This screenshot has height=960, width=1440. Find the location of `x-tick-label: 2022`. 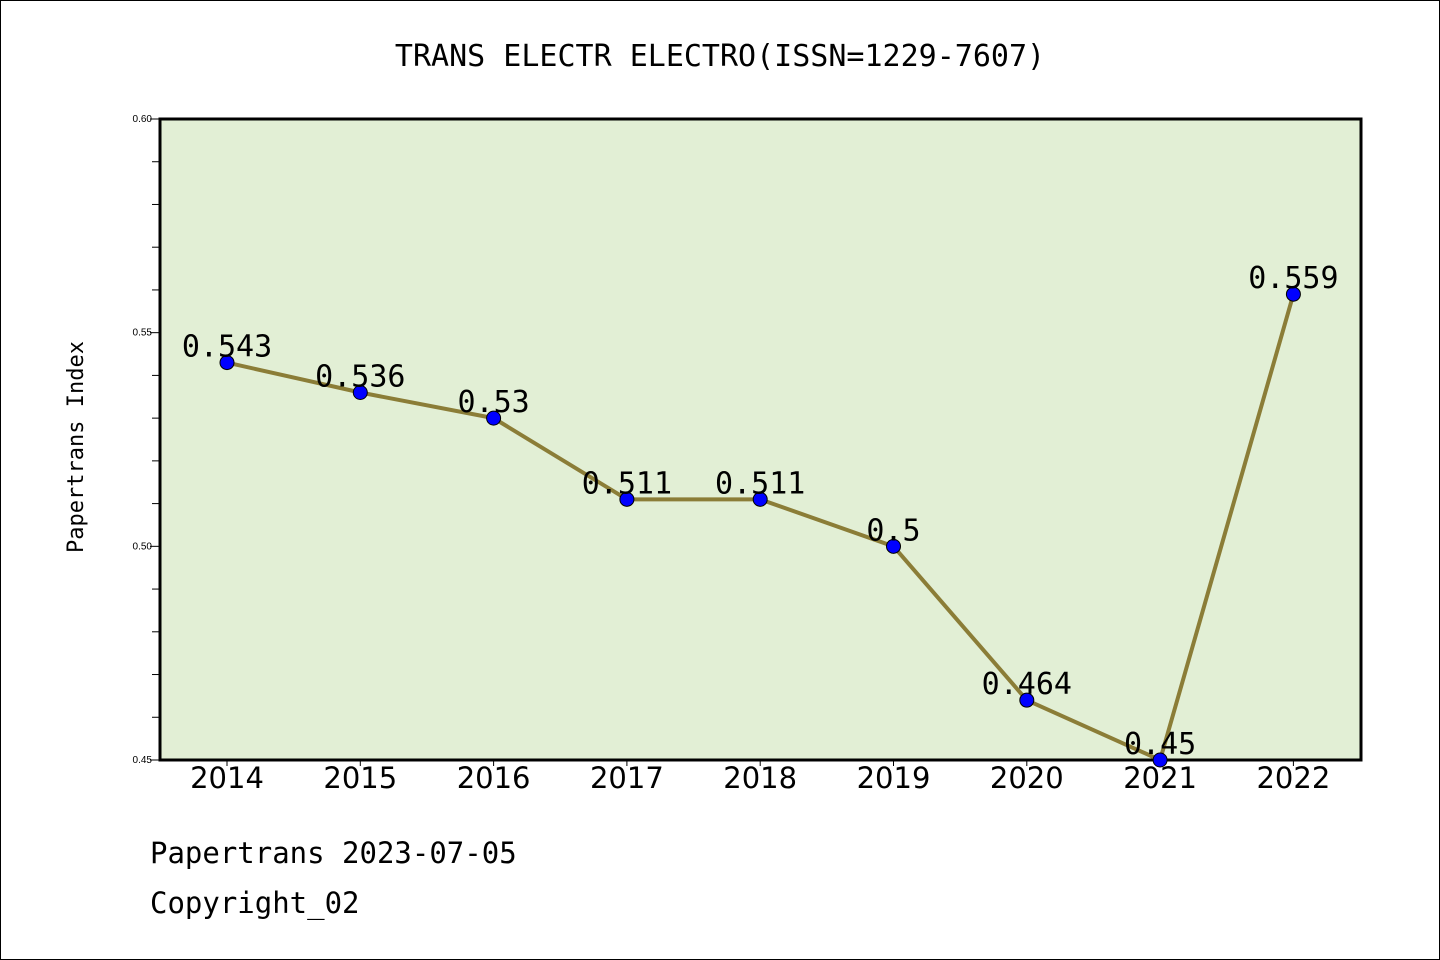

x-tick-label: 2022 is located at coordinates (1293, 778).